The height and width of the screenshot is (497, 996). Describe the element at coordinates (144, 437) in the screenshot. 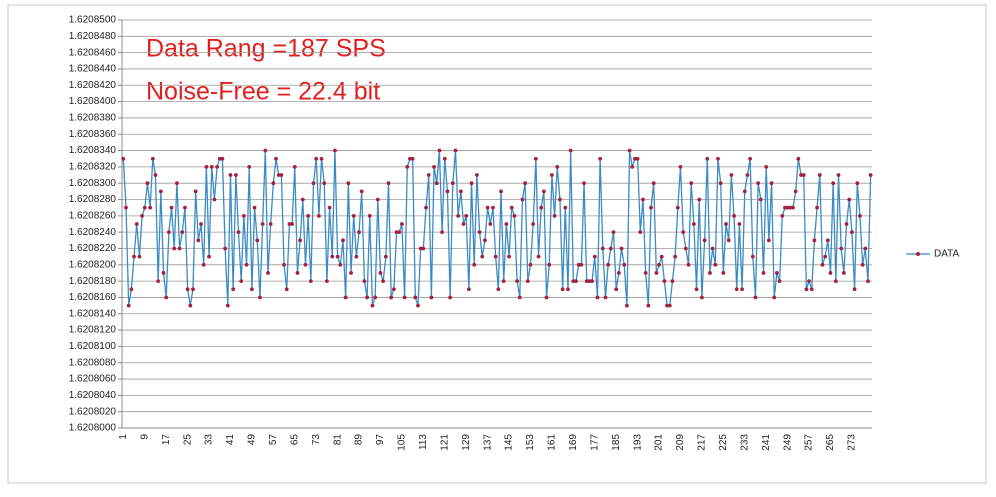

I see `x-tick-label: 9` at that location.